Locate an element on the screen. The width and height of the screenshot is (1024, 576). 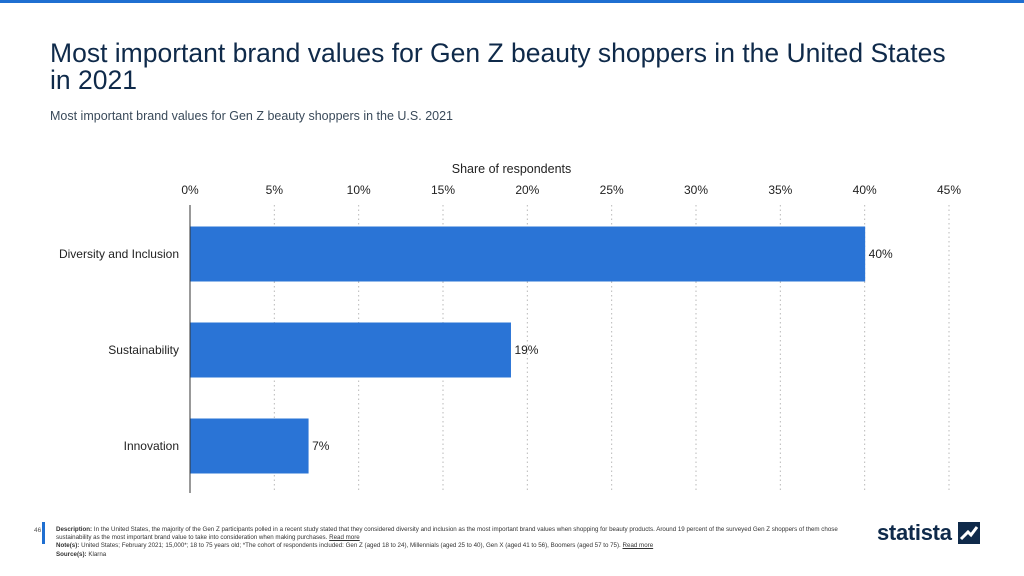
source-text: Klarna is located at coordinates (97, 554).